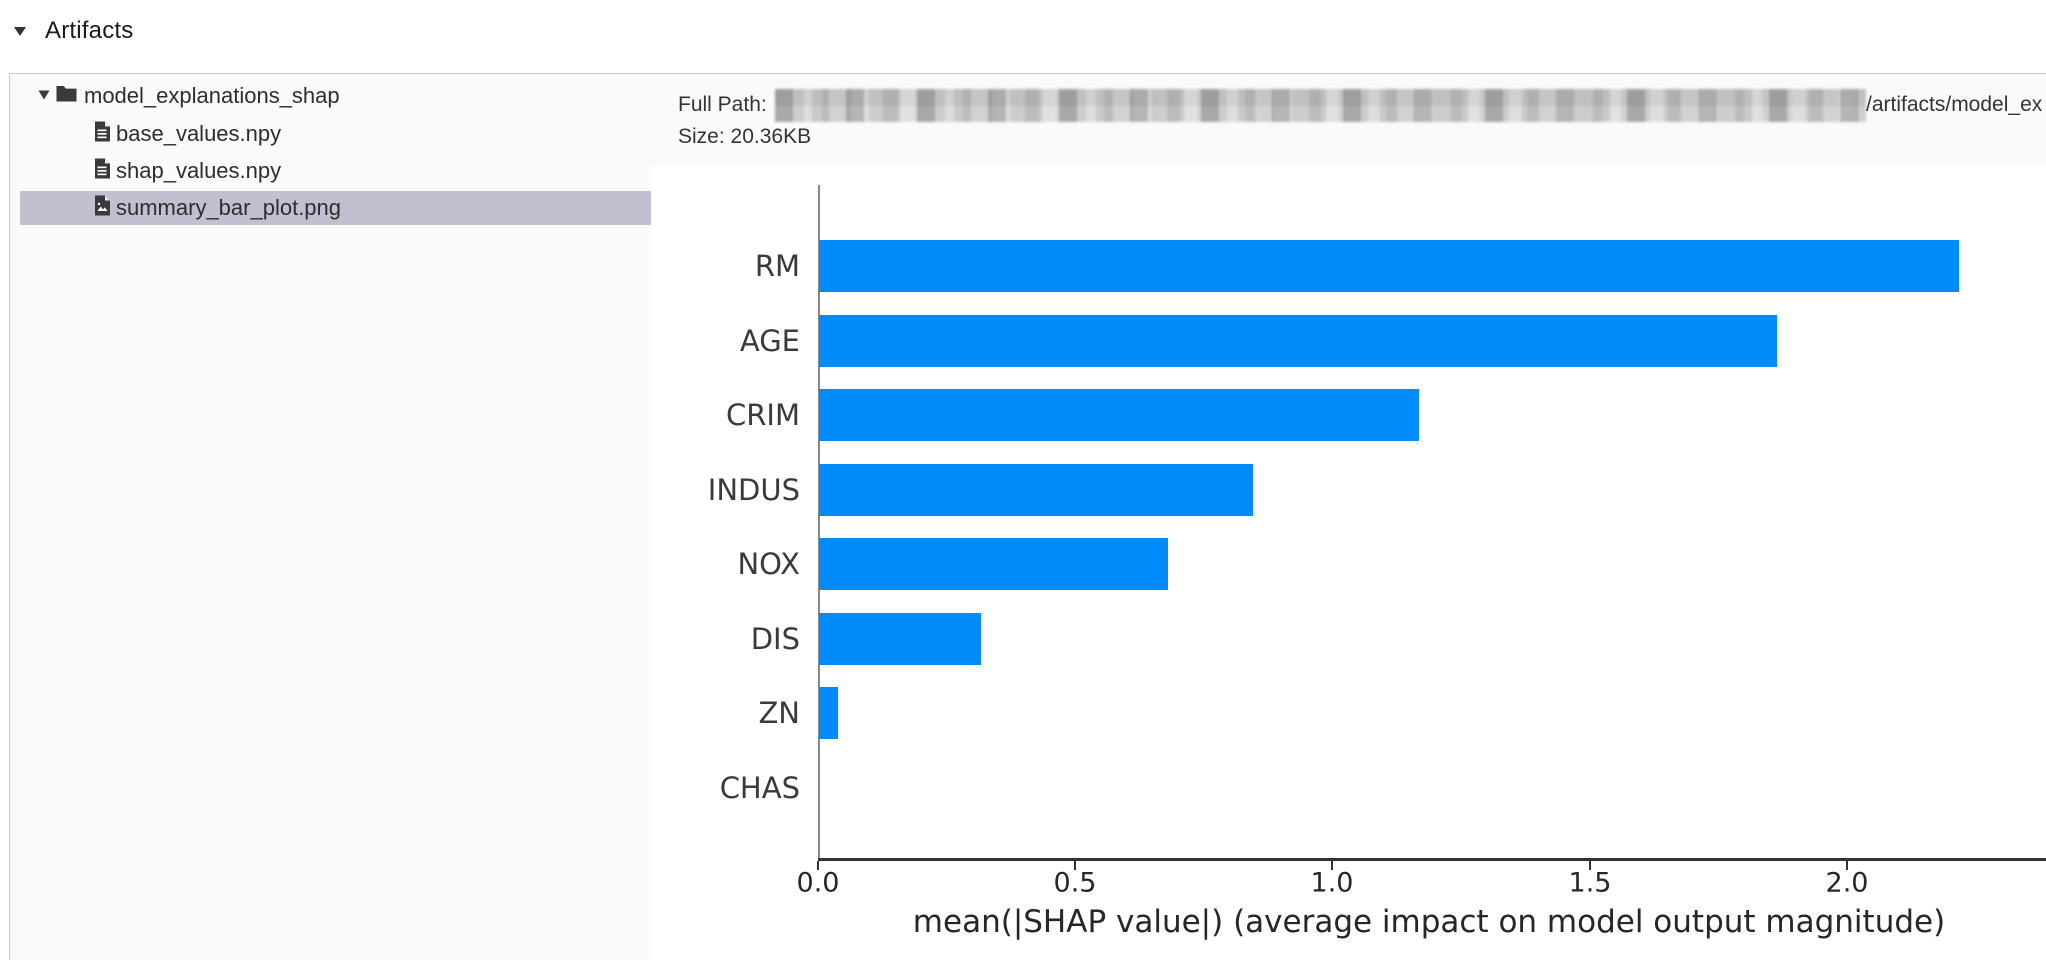  I want to click on tree-item-label: summary_bar_plot.png, so click(229, 207).